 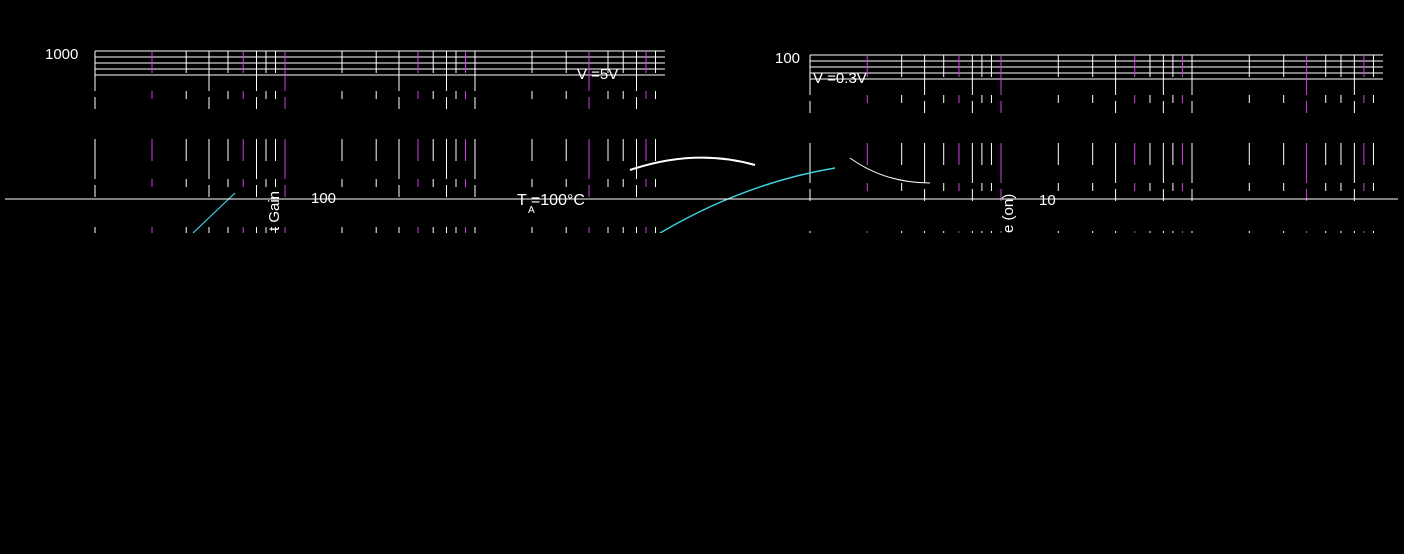 What do you see at coordinates (214, 212) in the screenshot?
I see `left-curve-c` at bounding box center [214, 212].